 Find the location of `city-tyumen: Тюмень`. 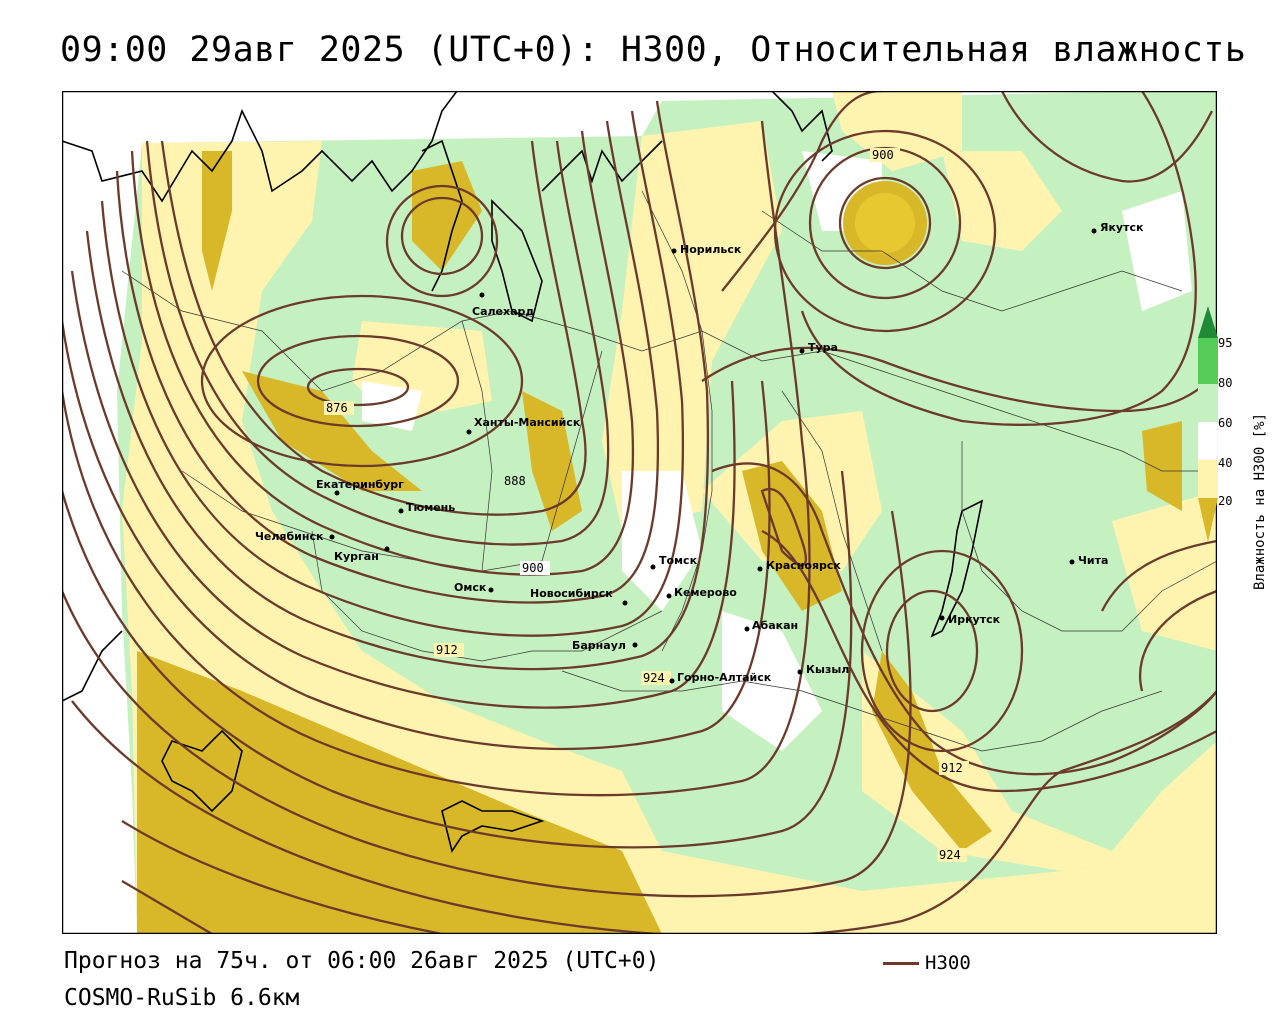

city-tyumen: Тюмень is located at coordinates (430, 507).